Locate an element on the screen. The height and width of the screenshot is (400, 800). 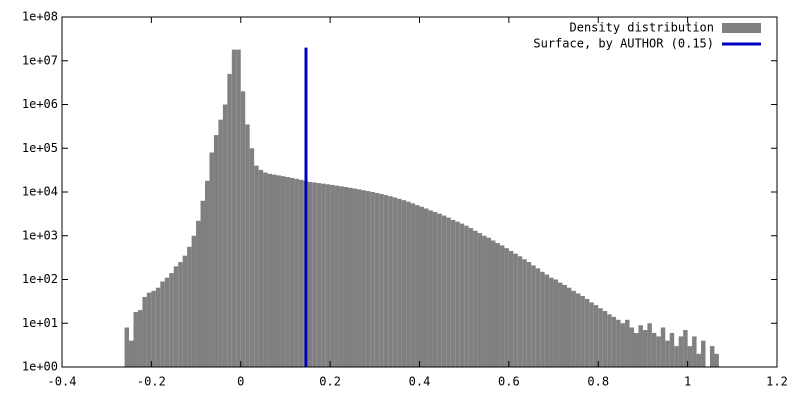
y-tick-label: 1e+07 is located at coordinates (40, 60).